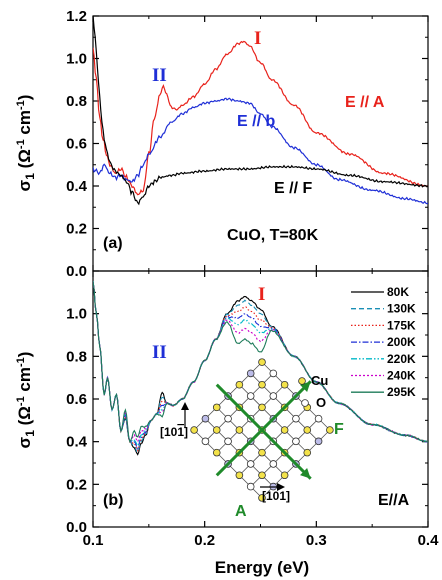 This screenshot has height=580, width=442. Describe the element at coordinates (113, 500) in the screenshot. I see `panel-label-b: (b)` at that location.